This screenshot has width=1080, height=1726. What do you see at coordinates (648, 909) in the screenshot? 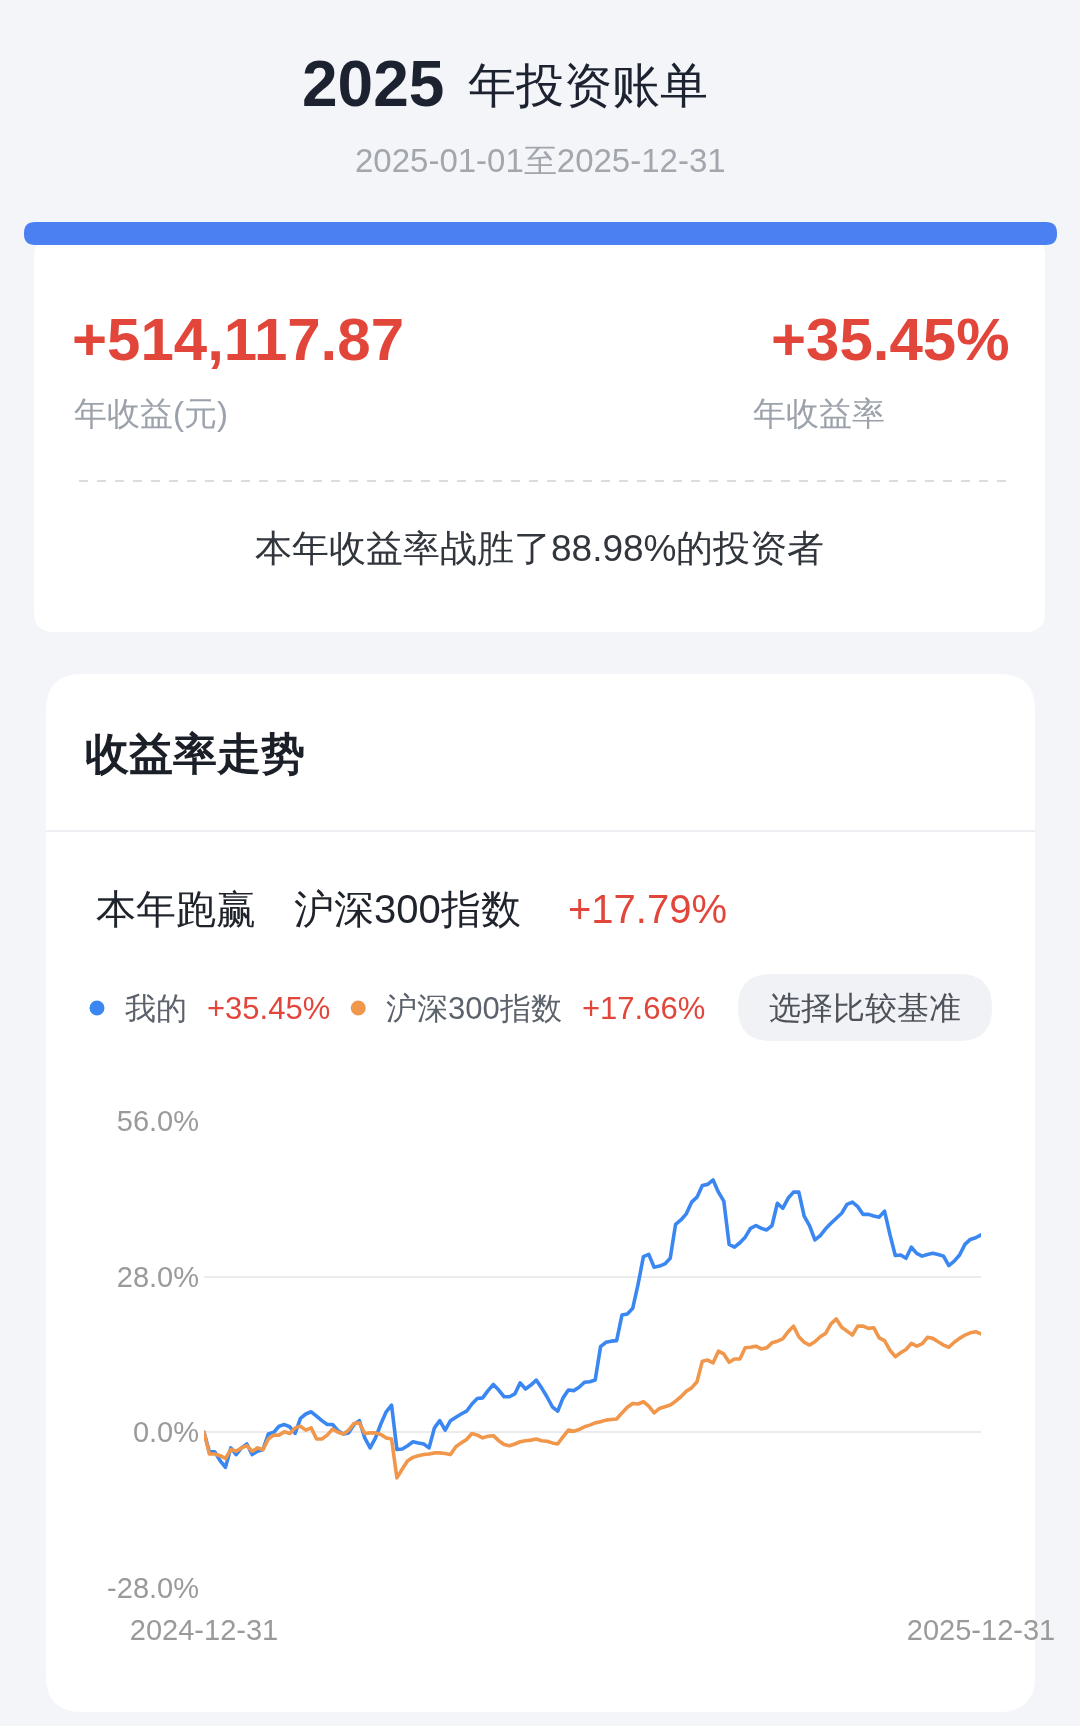
I see `text: +17.79%` at bounding box center [648, 909].